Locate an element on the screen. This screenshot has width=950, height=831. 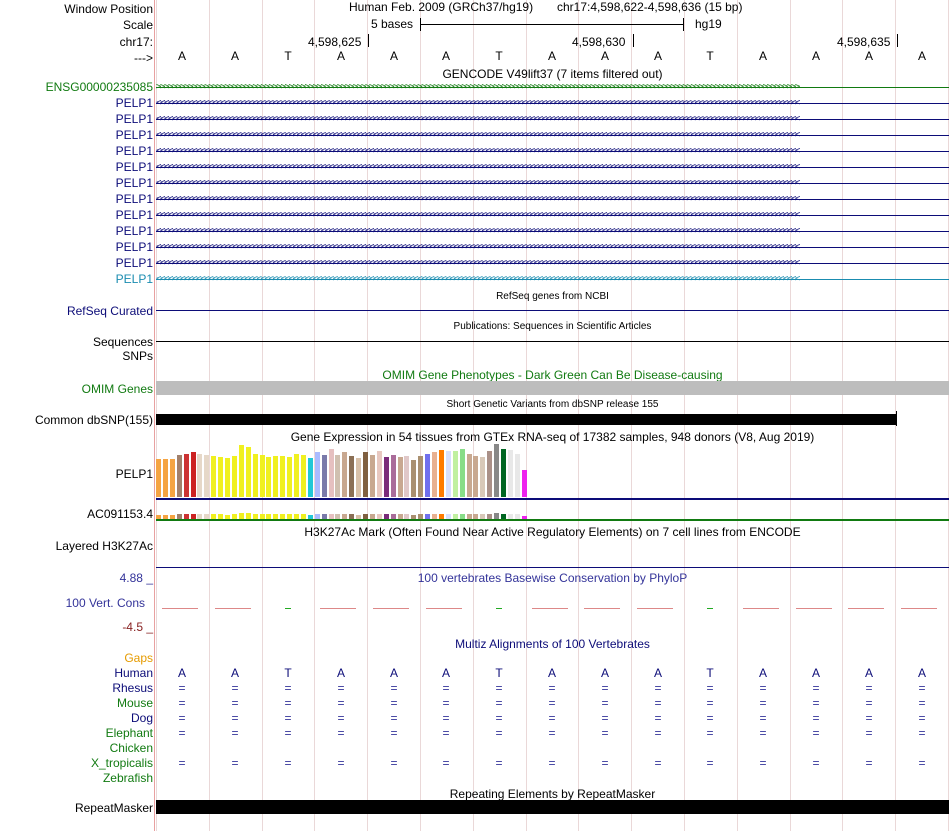
species-label: Chicken is located at coordinates (131, 748).